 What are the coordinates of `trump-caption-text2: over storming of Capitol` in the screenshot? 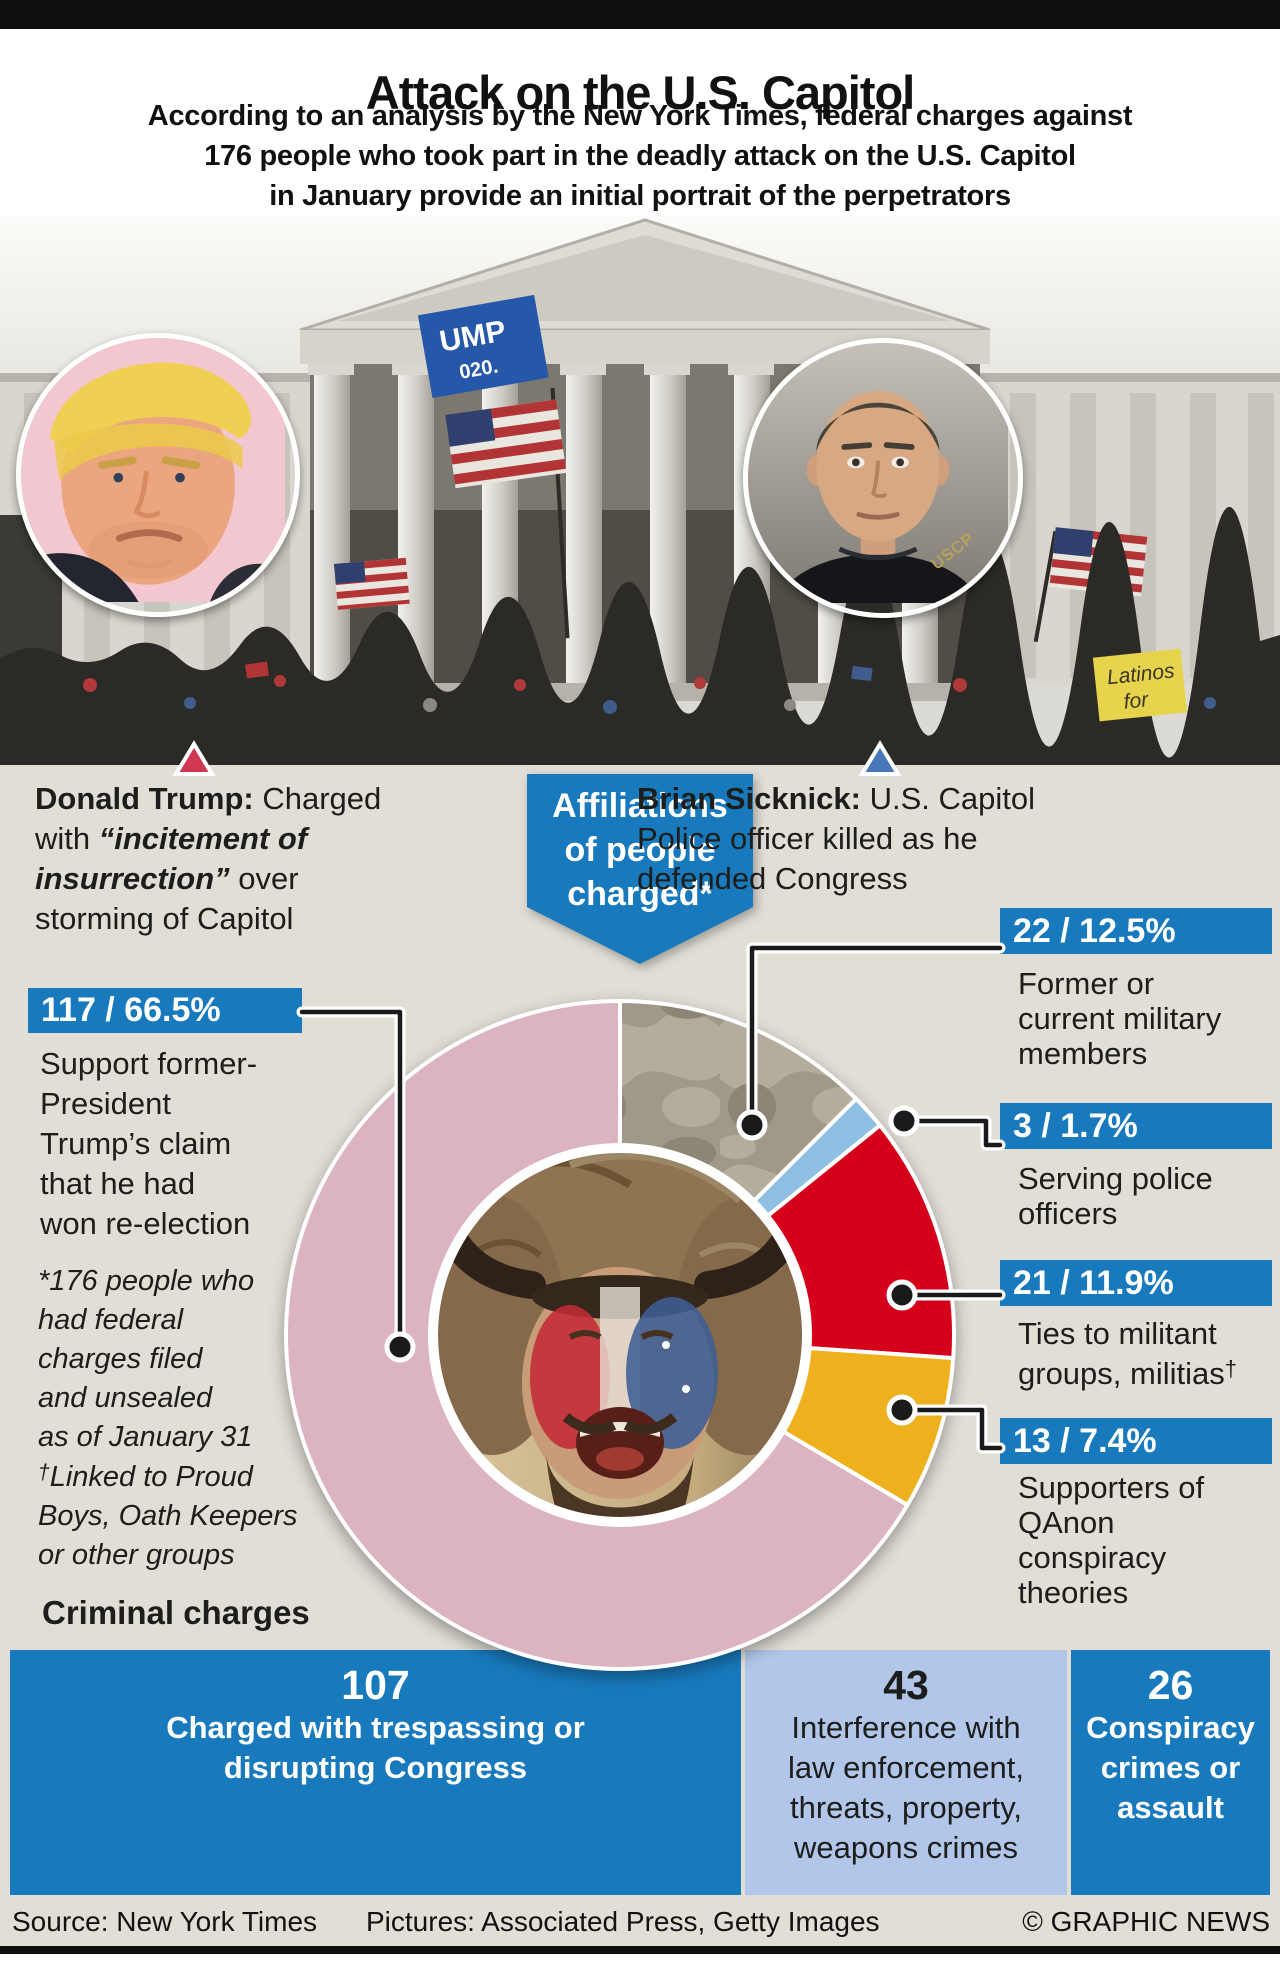 It's located at (167, 898).